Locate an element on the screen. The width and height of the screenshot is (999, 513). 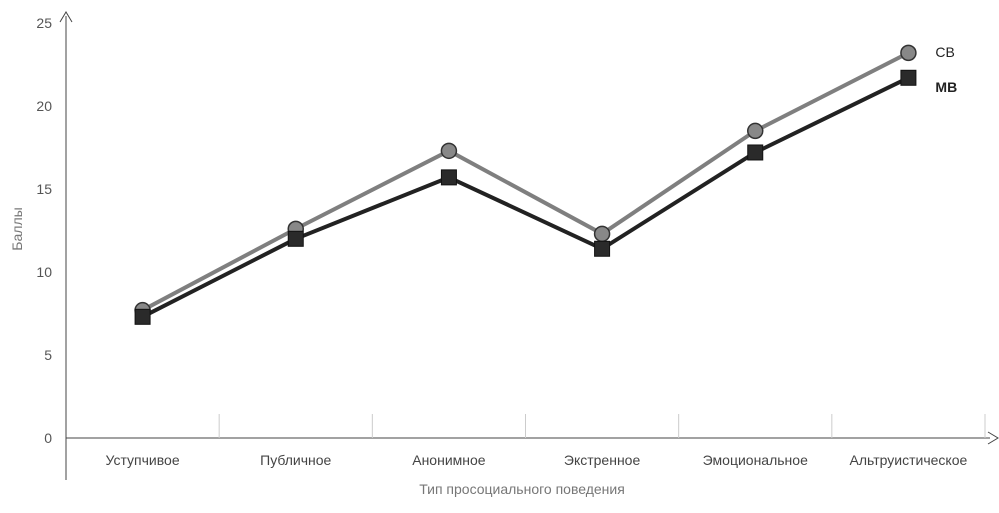
y-tick-label: 15 is located at coordinates (44, 189).